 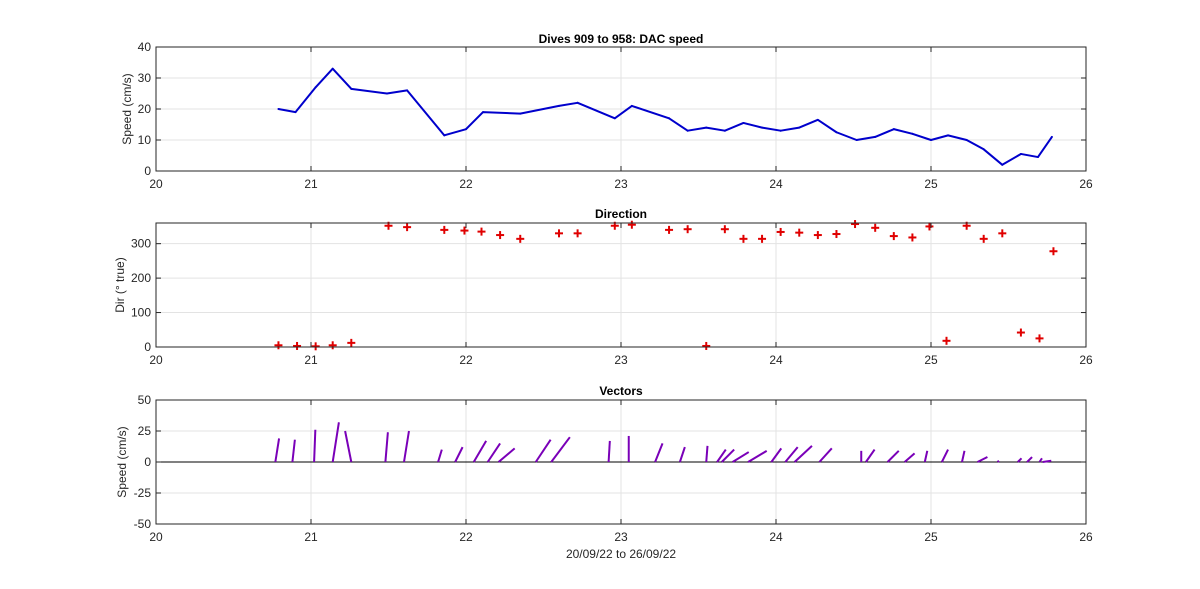 I want to click on y-tick-label: -25, so click(x=143, y=493).